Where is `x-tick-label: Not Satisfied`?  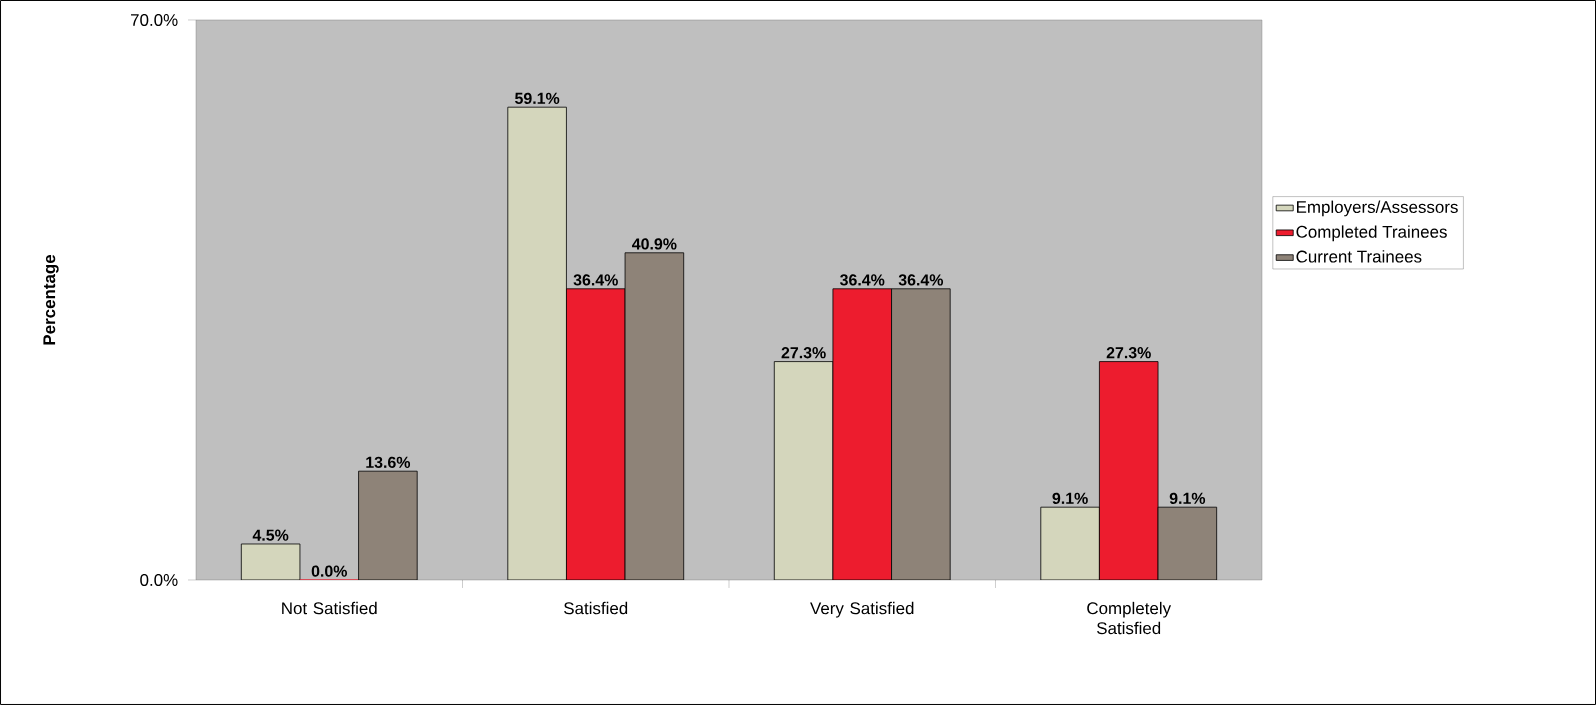 x-tick-label: Not Satisfied is located at coordinates (329, 608).